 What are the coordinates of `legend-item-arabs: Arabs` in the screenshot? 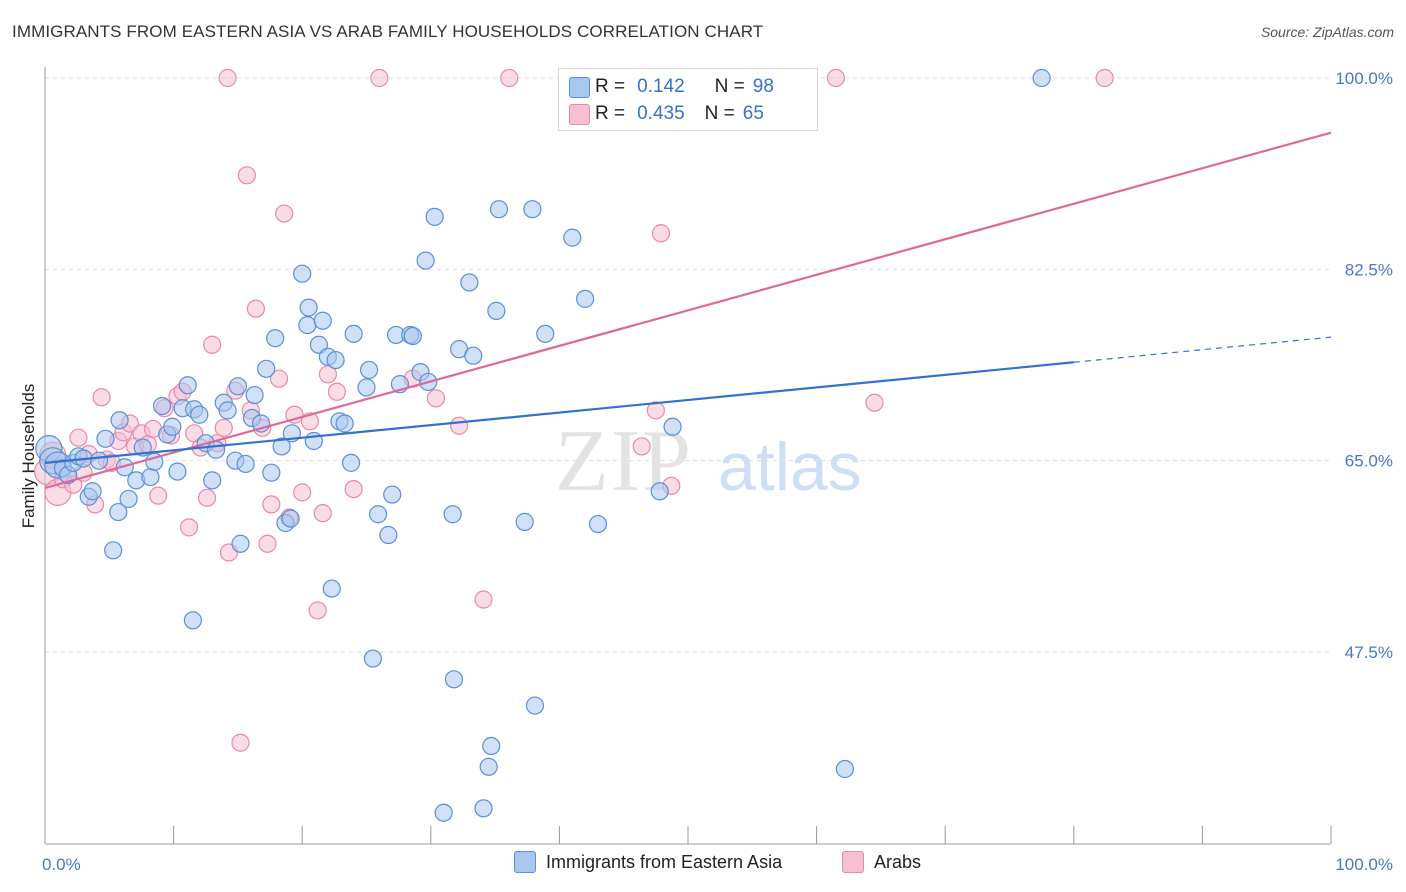 It's located at (881, 862).